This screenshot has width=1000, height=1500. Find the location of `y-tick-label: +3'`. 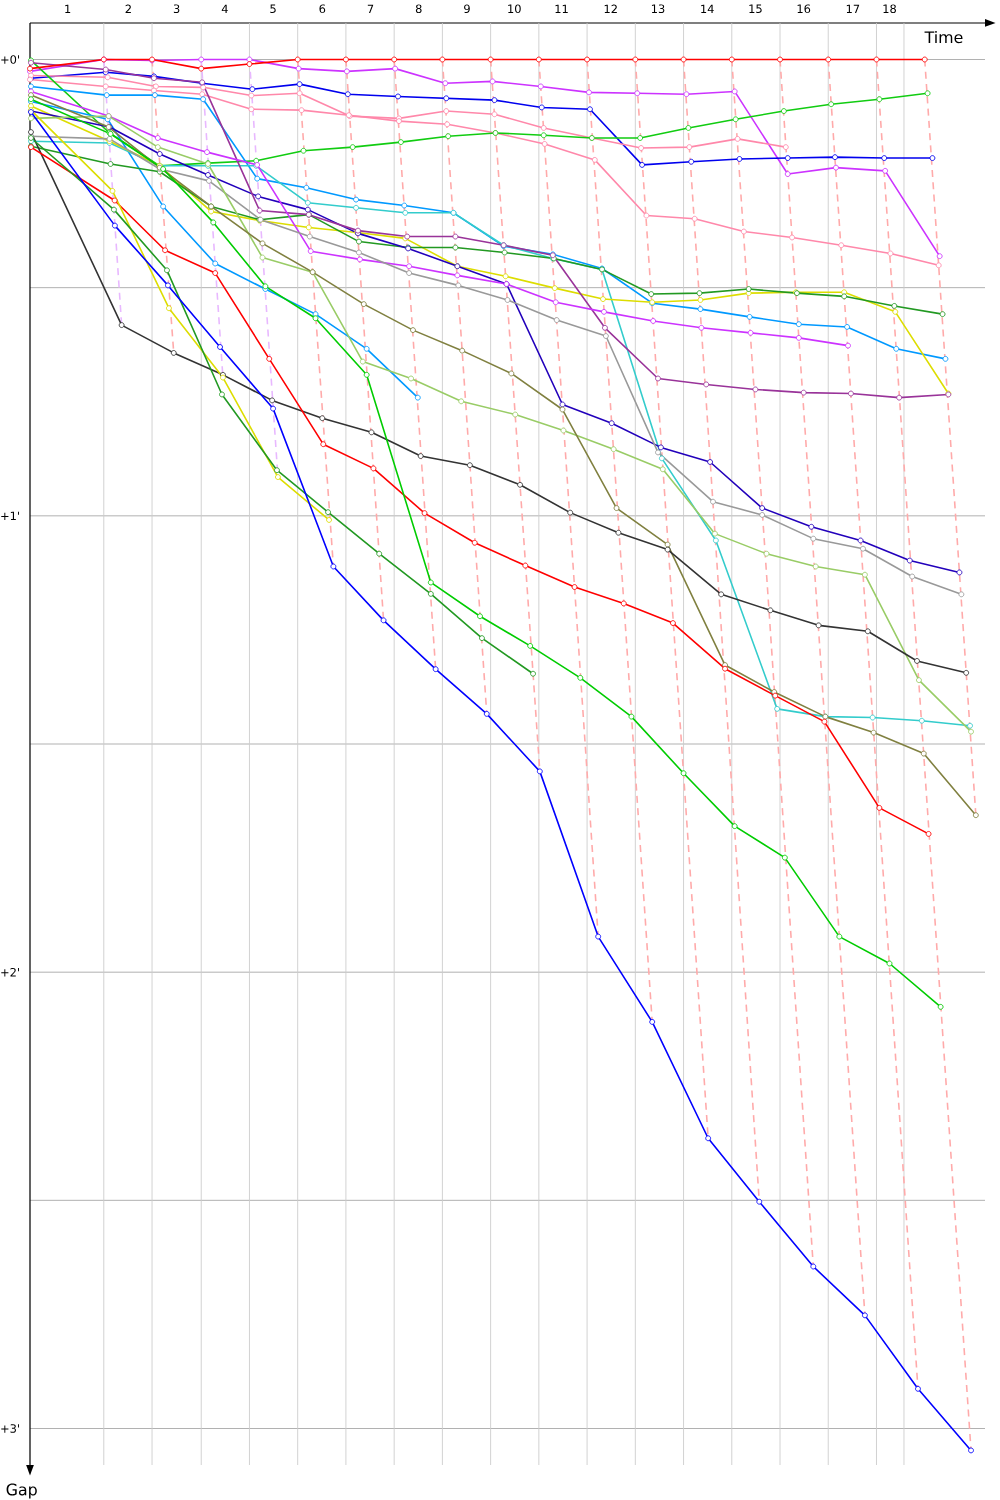

y-tick-label: +3' is located at coordinates (10, 1428).